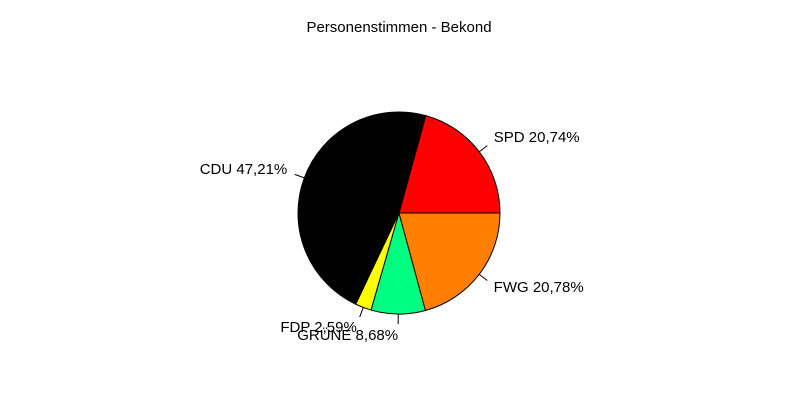  I want to click on pie-slice, so click(449, 262).